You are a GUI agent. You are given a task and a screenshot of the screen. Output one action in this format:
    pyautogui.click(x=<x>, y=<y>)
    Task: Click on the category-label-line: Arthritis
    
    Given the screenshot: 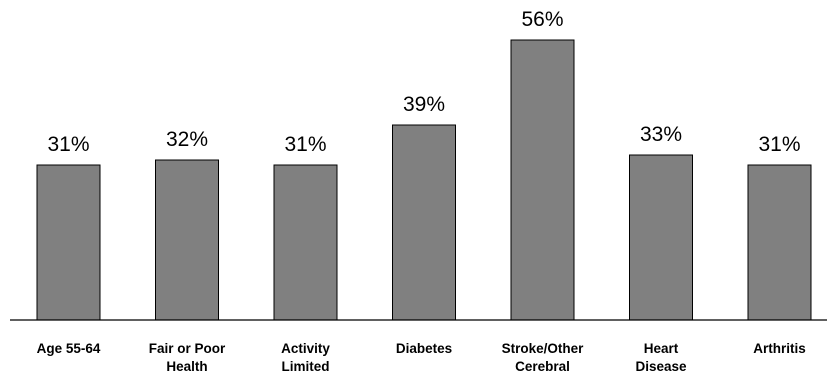 What is the action you would take?
    pyautogui.click(x=779, y=348)
    